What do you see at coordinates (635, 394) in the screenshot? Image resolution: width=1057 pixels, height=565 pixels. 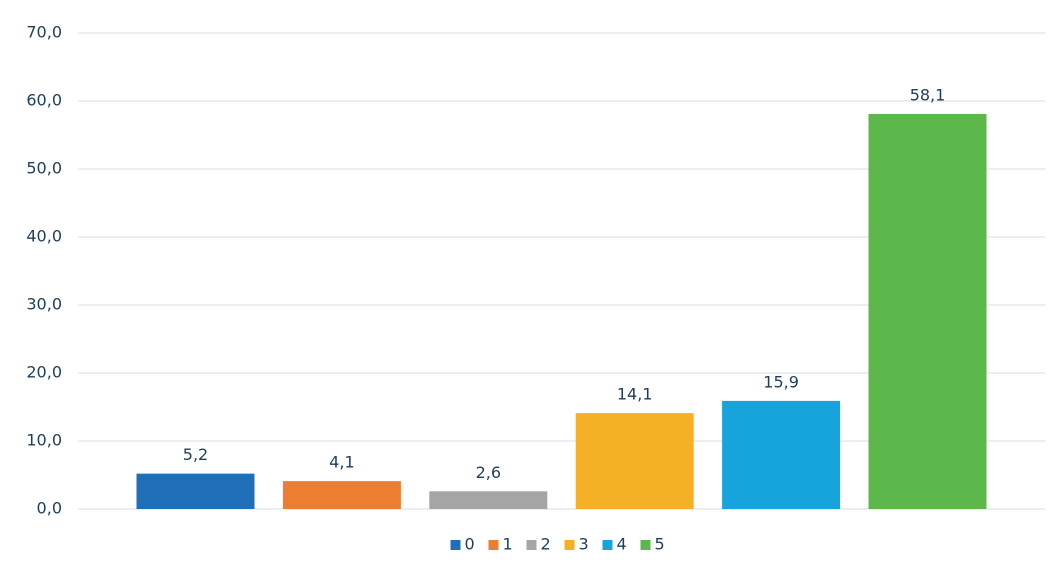 I see `value-label: 14,1` at bounding box center [635, 394].